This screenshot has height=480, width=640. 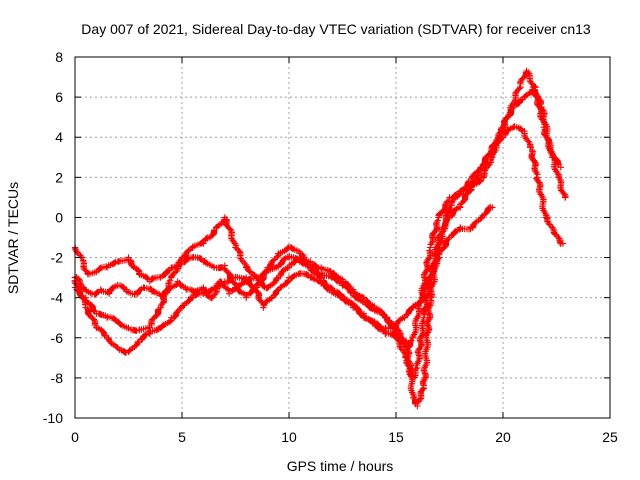 I want to click on x-tick-label: 10, so click(x=289, y=437).